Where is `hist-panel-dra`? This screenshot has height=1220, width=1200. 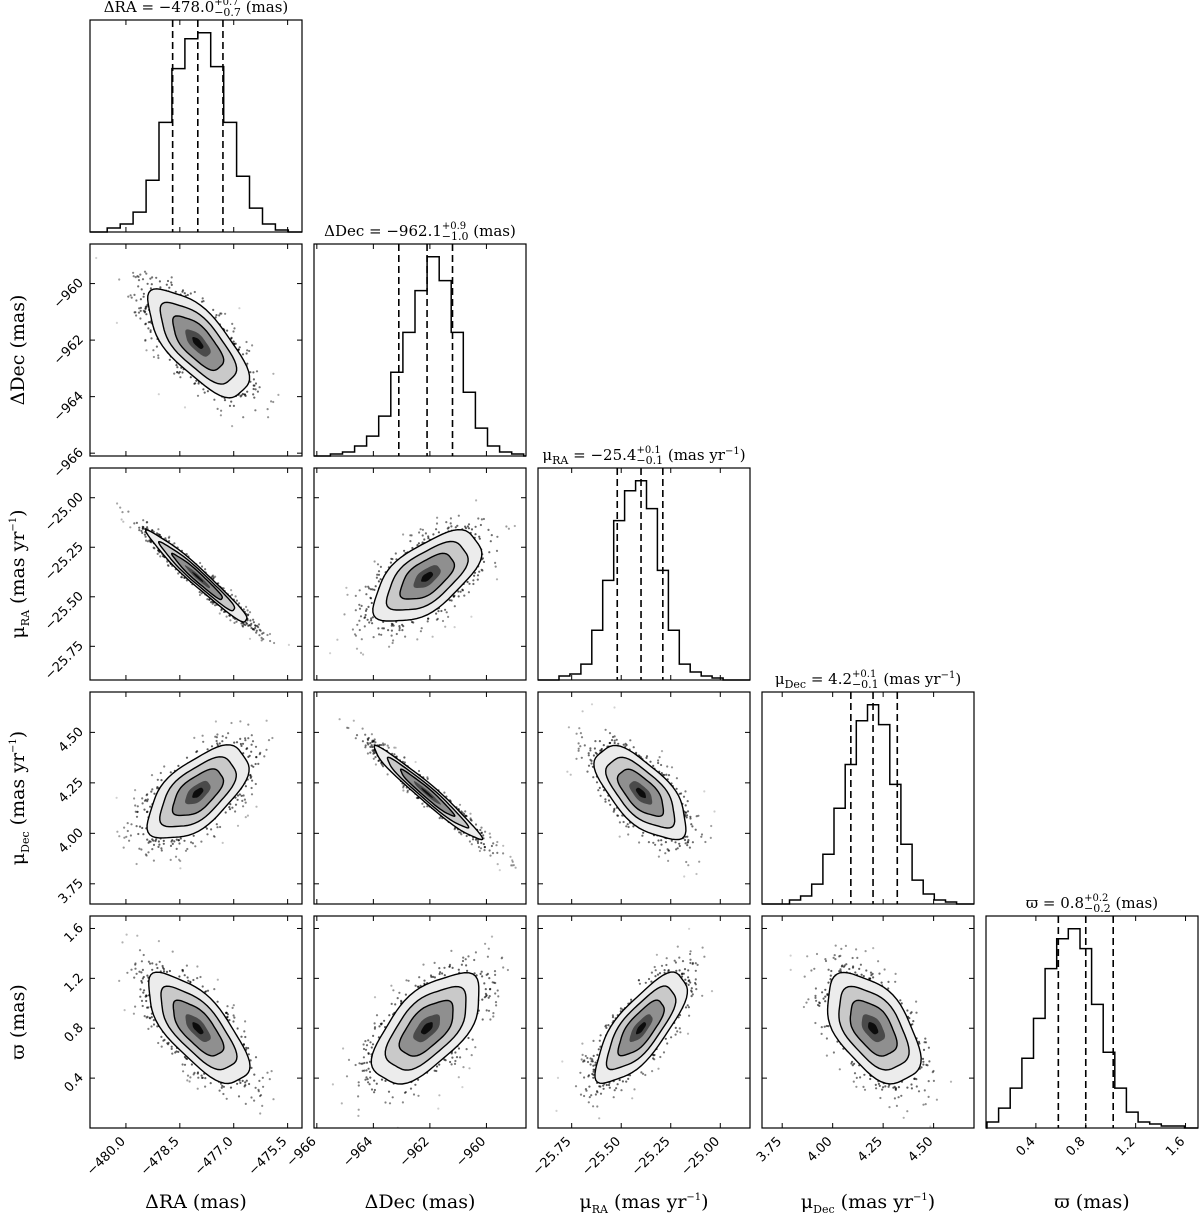 hist-panel-dra is located at coordinates (196, 126).